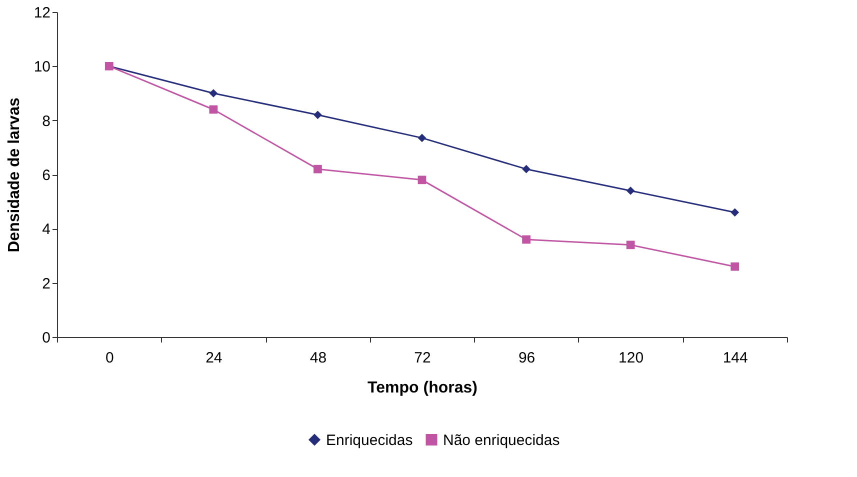  What do you see at coordinates (46, 121) in the screenshot?
I see `y-tick-label: 8` at bounding box center [46, 121].